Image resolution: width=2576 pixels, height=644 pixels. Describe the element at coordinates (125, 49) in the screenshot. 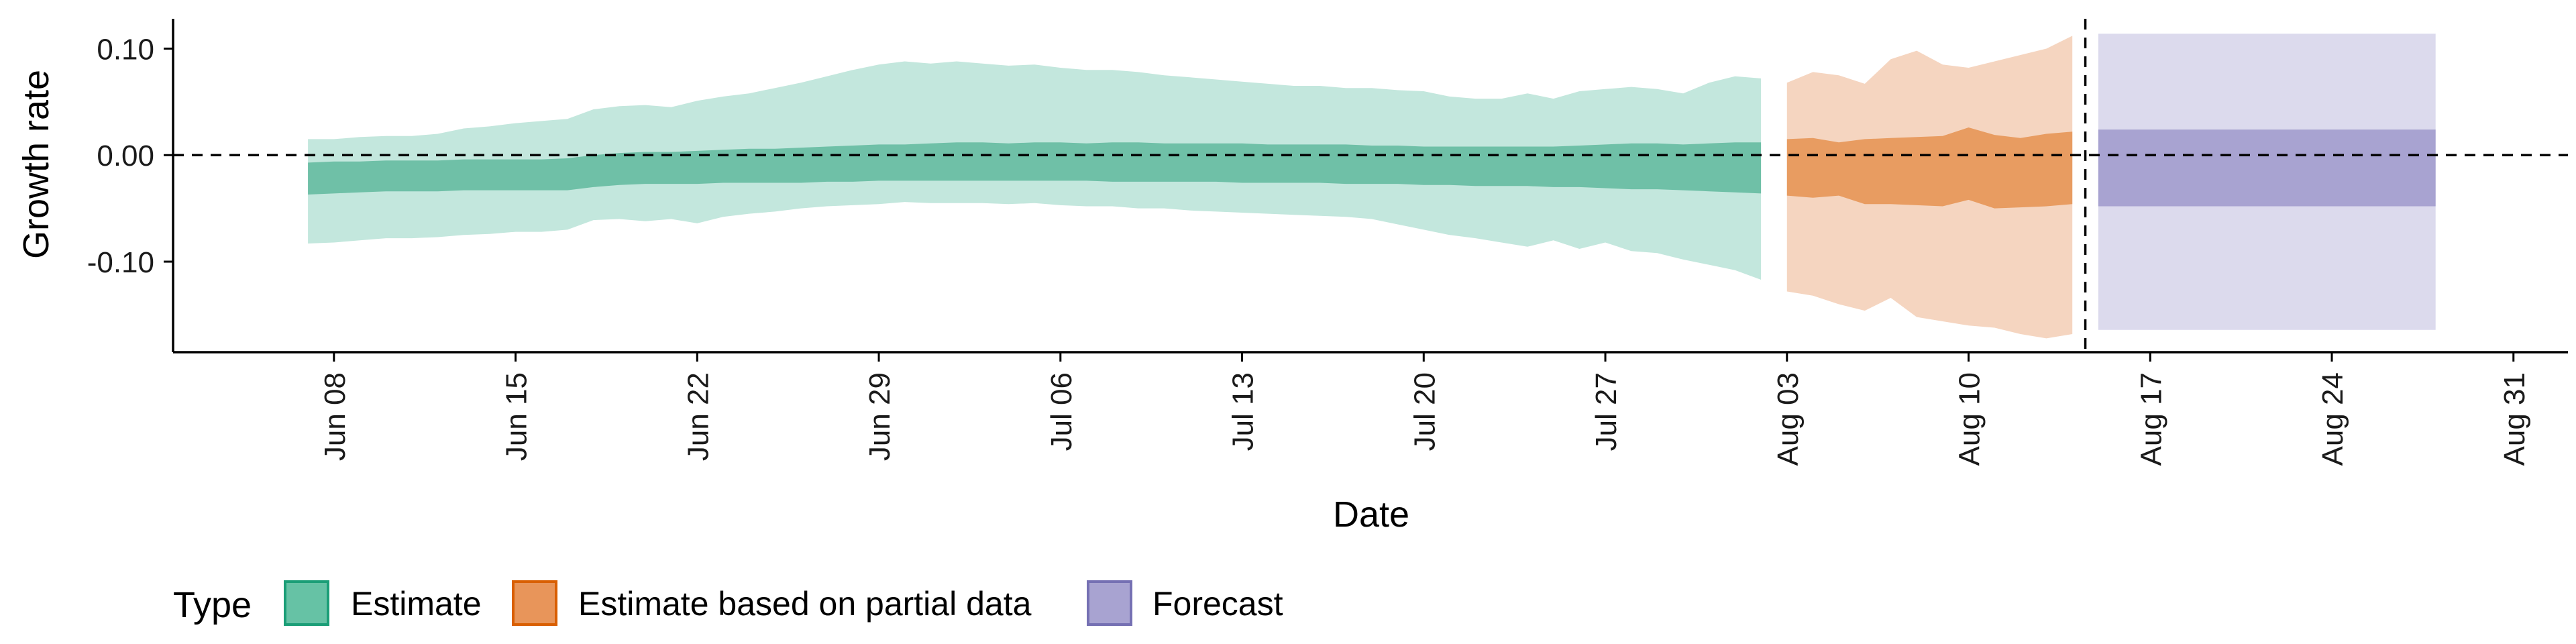

I see `y-tick-label: 0.10` at that location.